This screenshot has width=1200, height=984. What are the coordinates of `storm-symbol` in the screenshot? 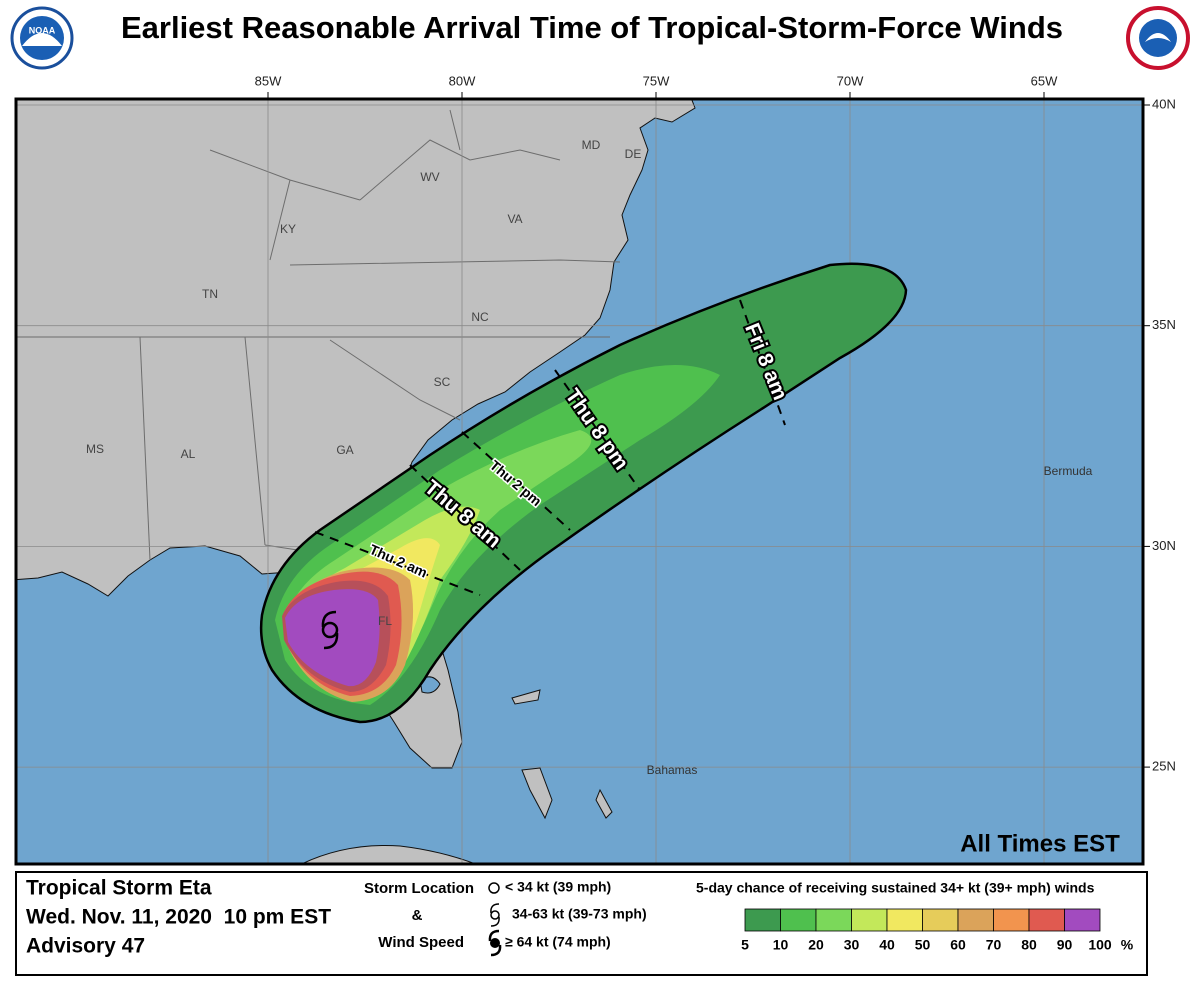 It's located at (330, 630).